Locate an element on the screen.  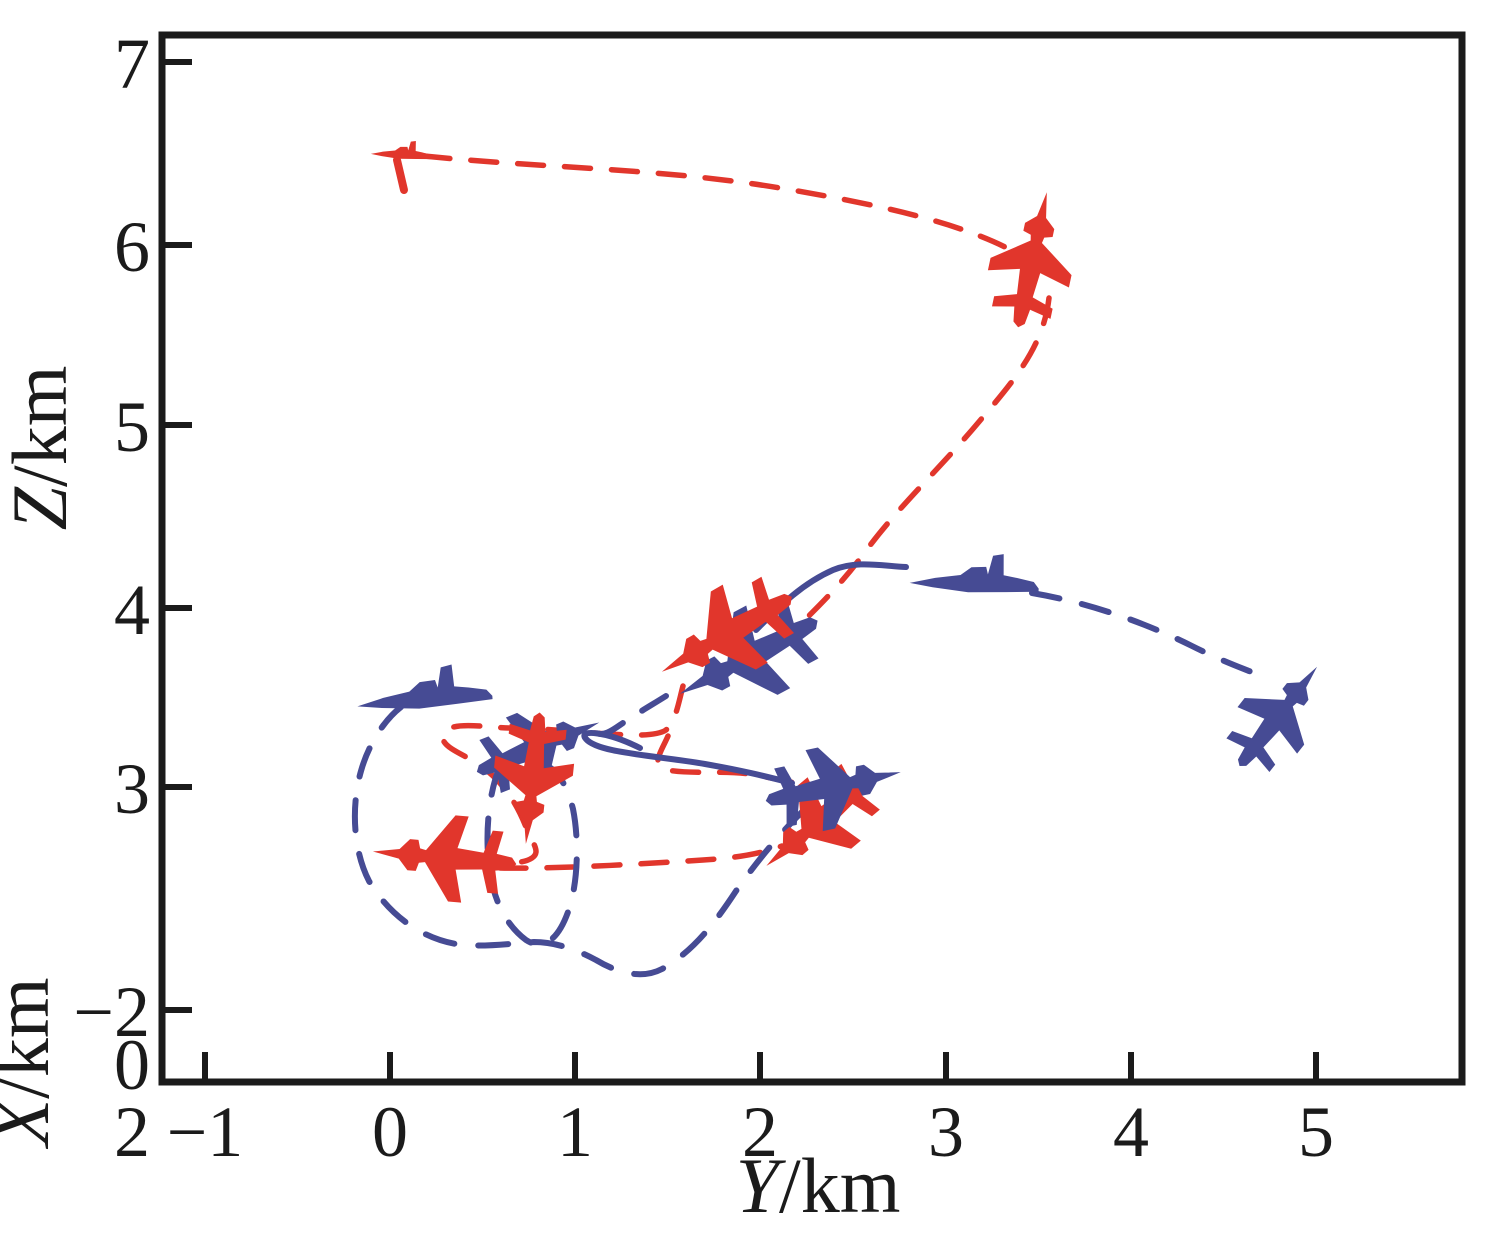
red-fighter-low-icon is located at coordinates (444, 859).